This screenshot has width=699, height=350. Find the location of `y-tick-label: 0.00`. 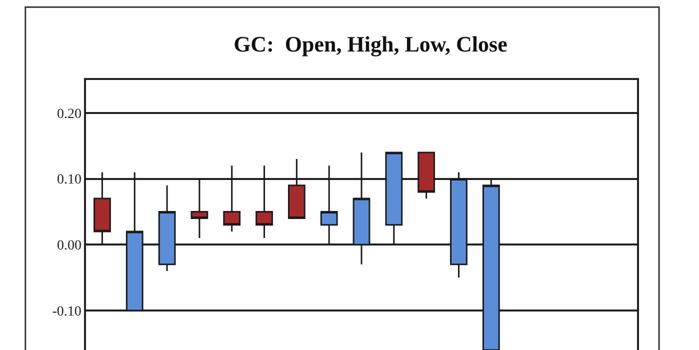

y-tick-label: 0.00 is located at coordinates (69, 246).